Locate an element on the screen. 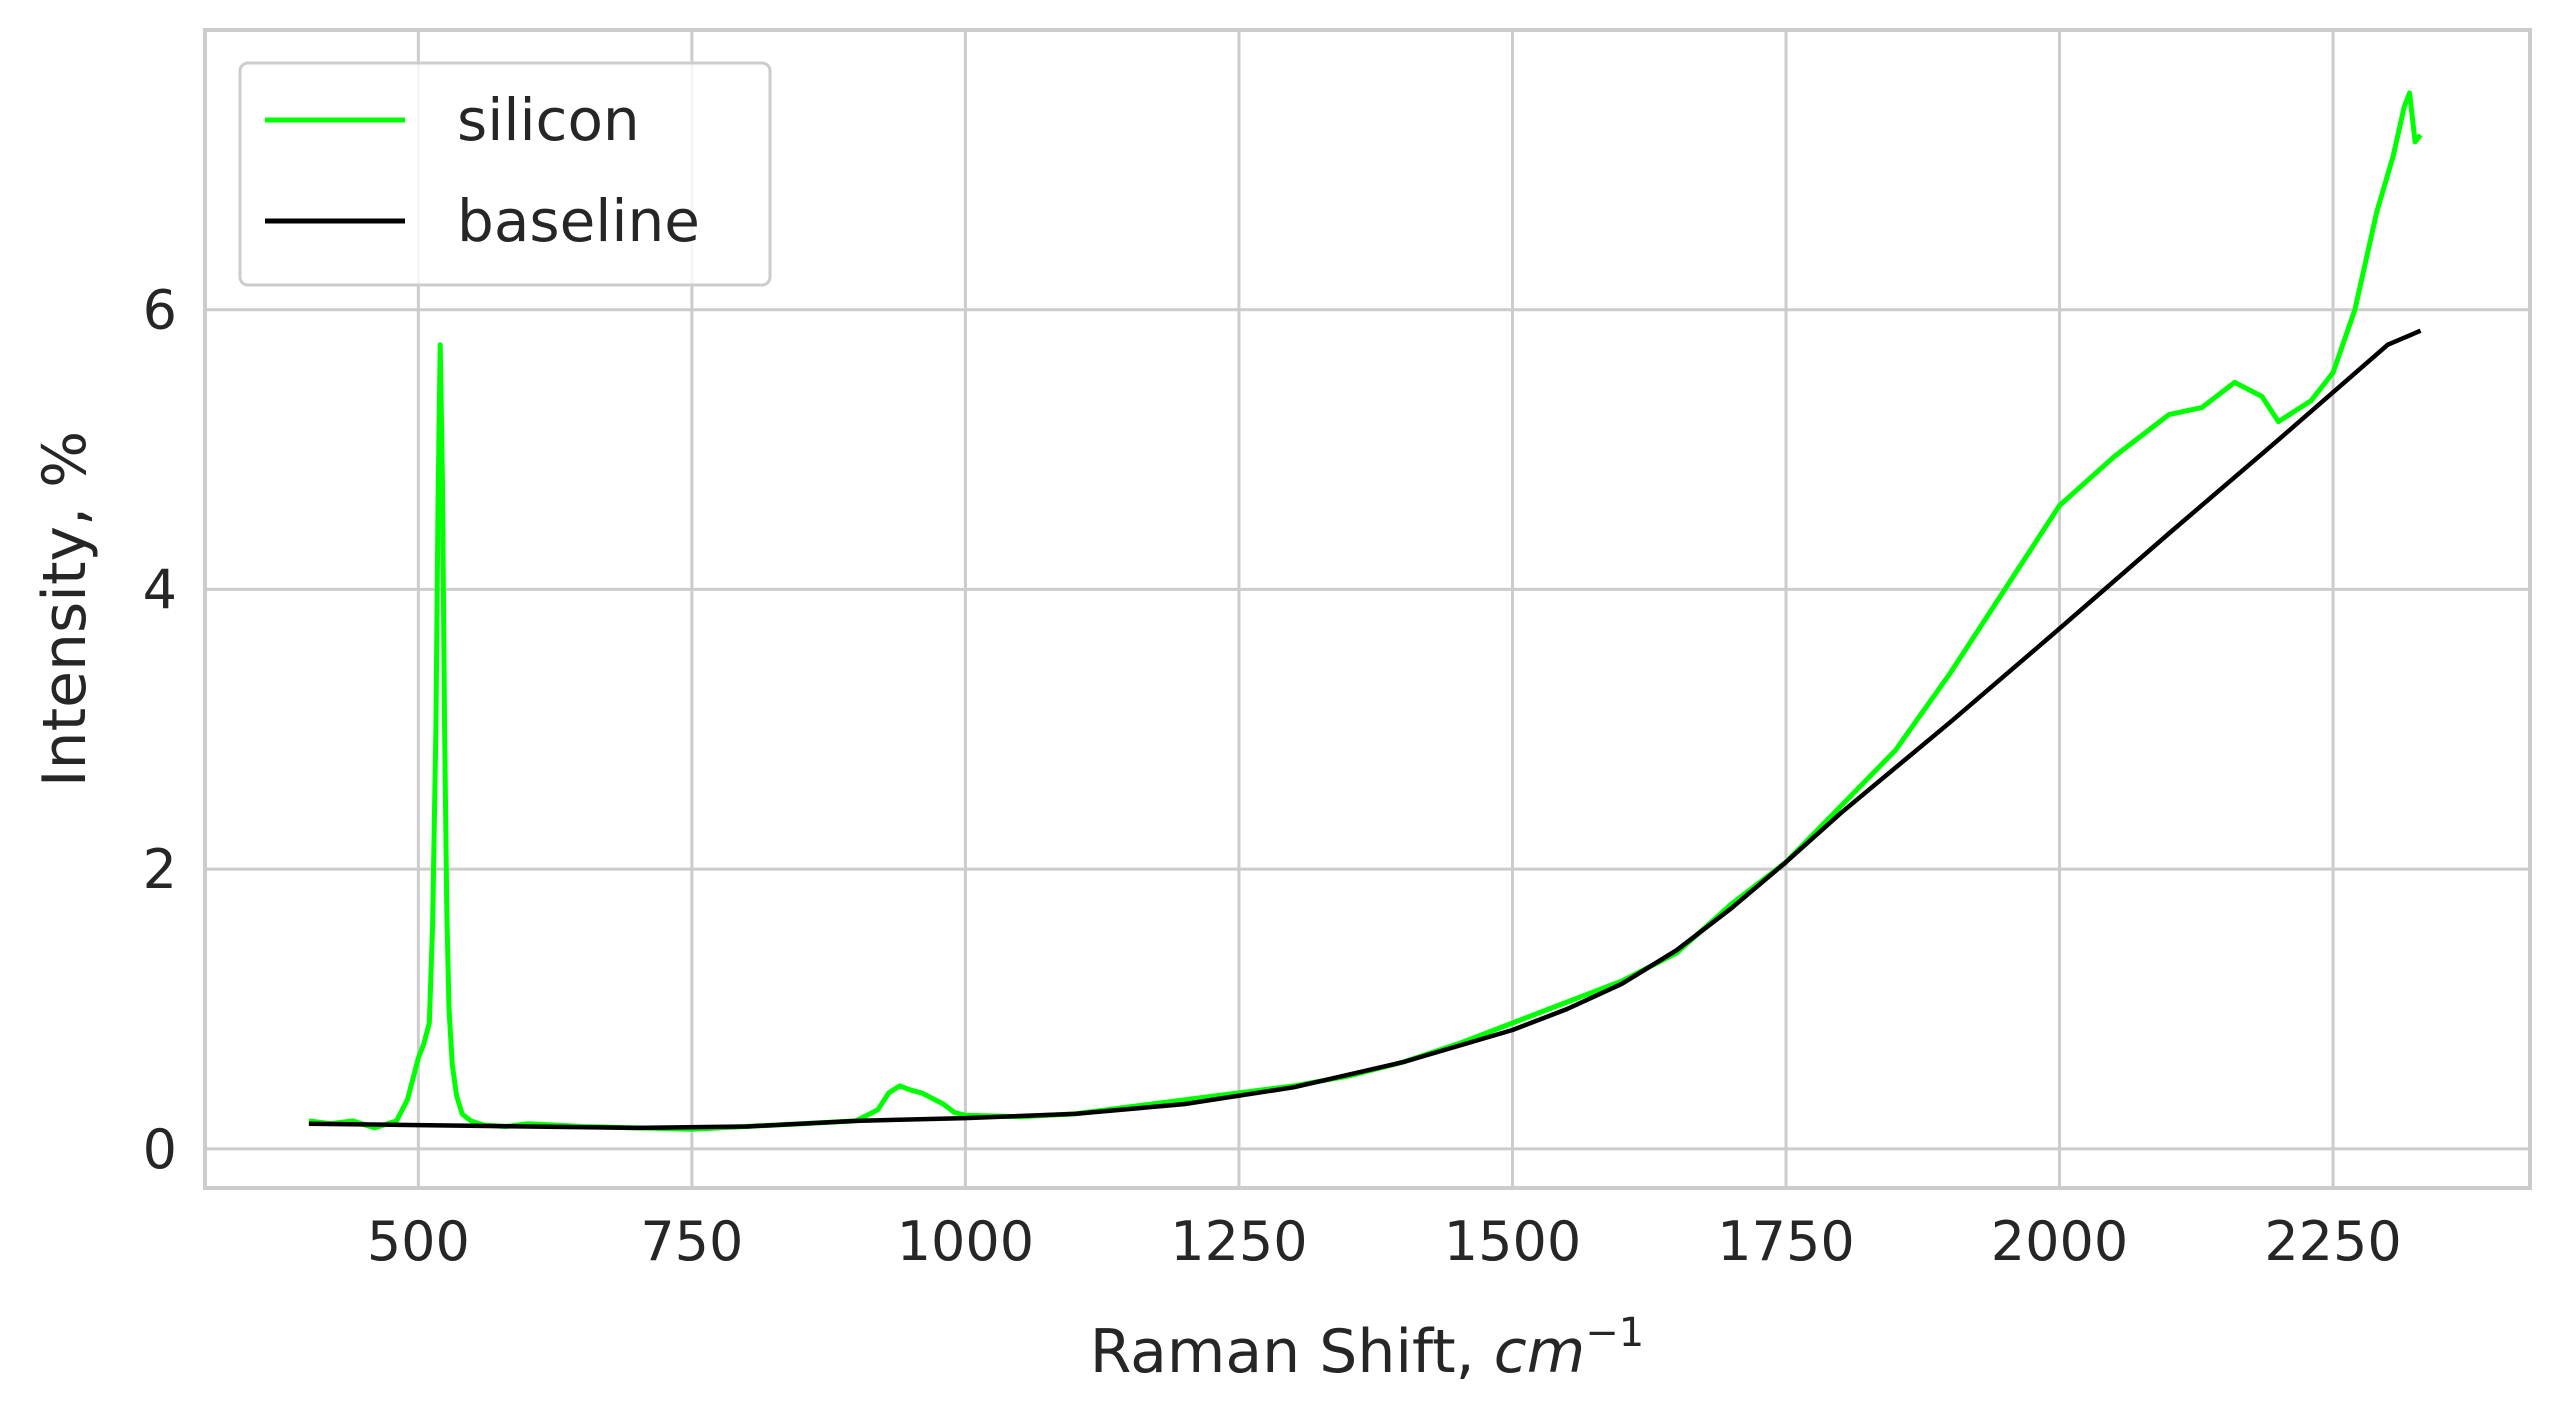 The width and height of the screenshot is (2557, 1419). x-tick-label: 2250 is located at coordinates (2332, 1241).